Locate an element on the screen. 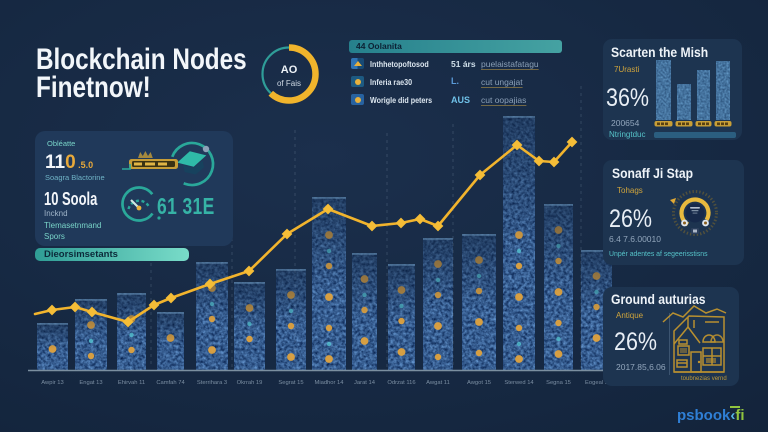 The image size is (768, 432). svg-text: Segna 15 is located at coordinates (558, 383).